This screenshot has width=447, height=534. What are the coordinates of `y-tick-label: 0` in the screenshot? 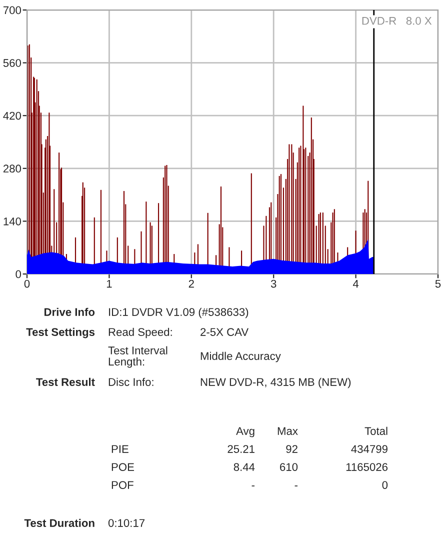 It's located at (19, 274).